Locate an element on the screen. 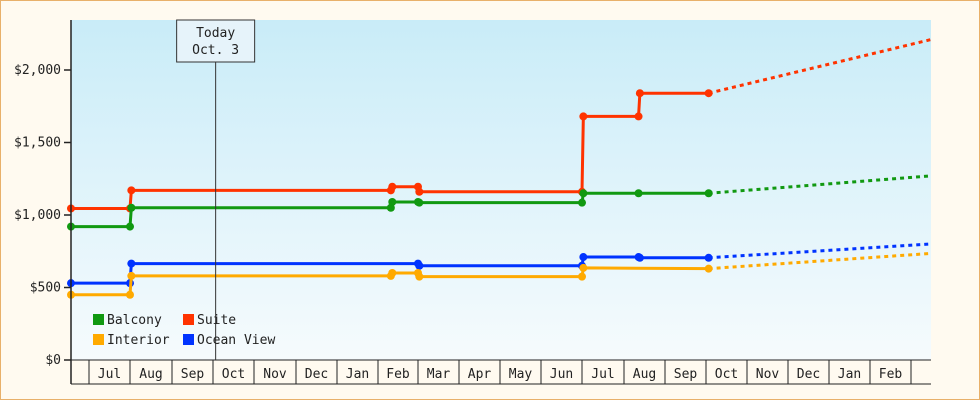 The height and width of the screenshot is (400, 980). legend-label-suite: Suite is located at coordinates (216, 320).